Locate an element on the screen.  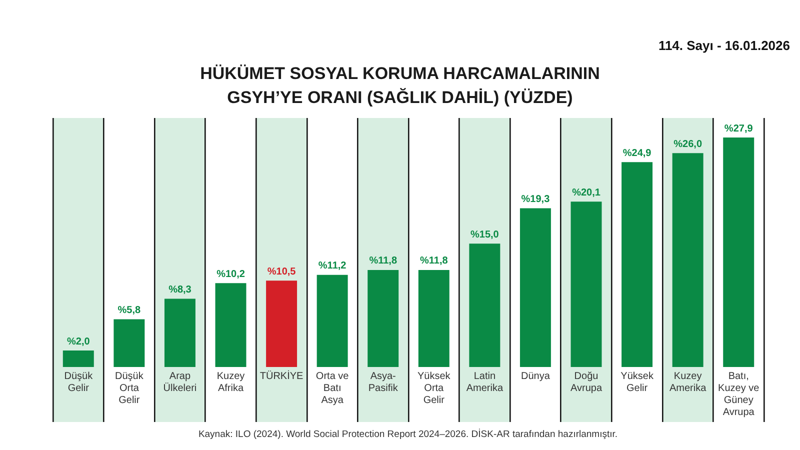
x-tick-label: Latin Amerika is located at coordinates (485, 382).